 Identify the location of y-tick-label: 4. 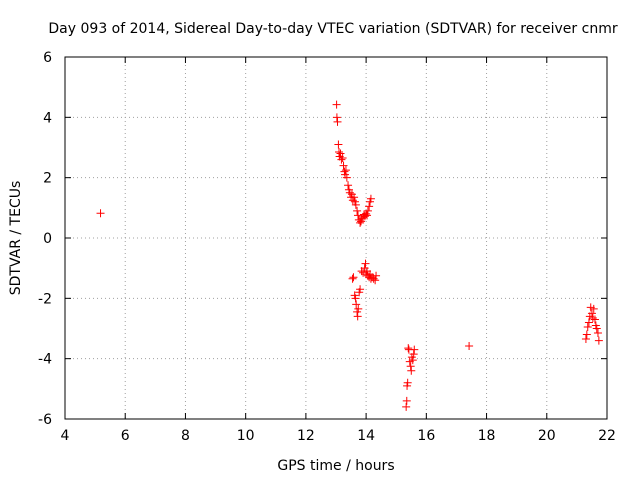
(47, 118).